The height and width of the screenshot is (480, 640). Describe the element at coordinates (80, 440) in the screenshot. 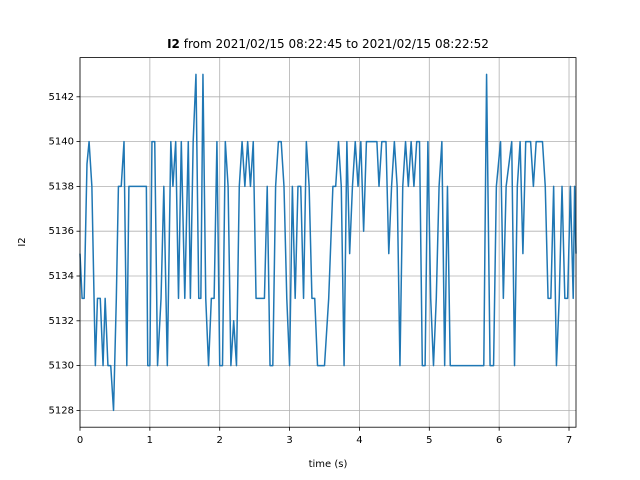

I see `x-tick-label: 0` at that location.